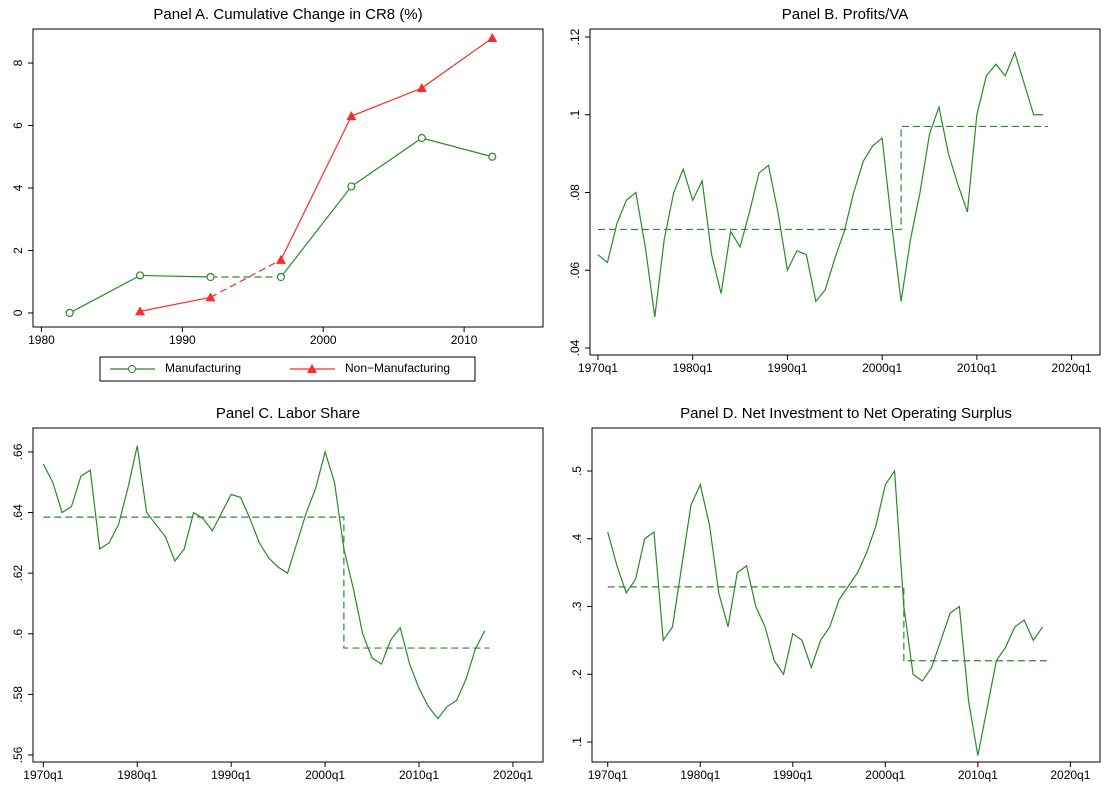 Image resolution: width=1119 pixels, height=792 pixels. What do you see at coordinates (575, 347) in the screenshot?
I see `y-tick-label: .04` at bounding box center [575, 347].